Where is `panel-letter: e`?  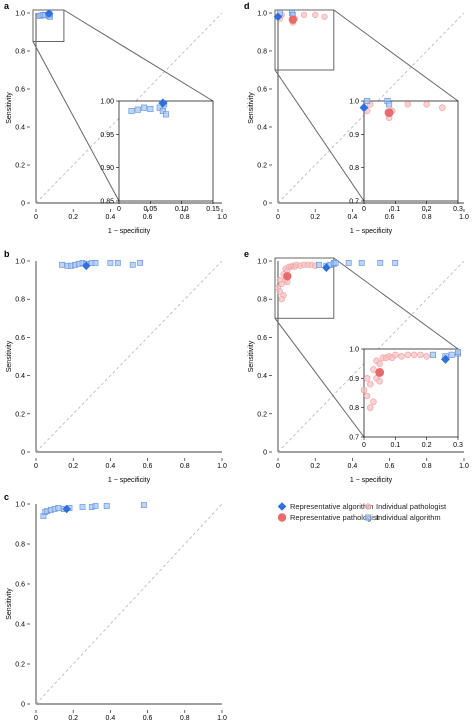 panel-letter: e is located at coordinates (246, 254).